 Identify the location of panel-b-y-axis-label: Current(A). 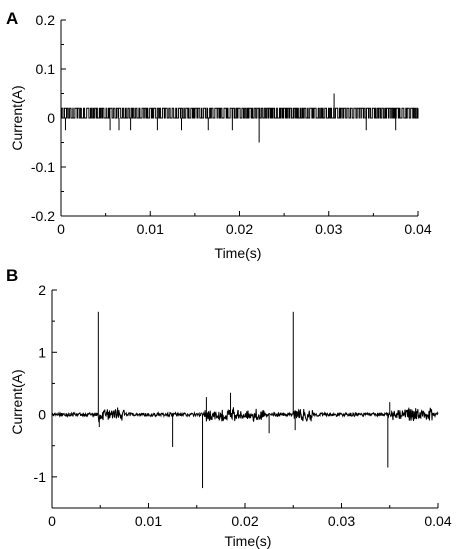
(17, 401).